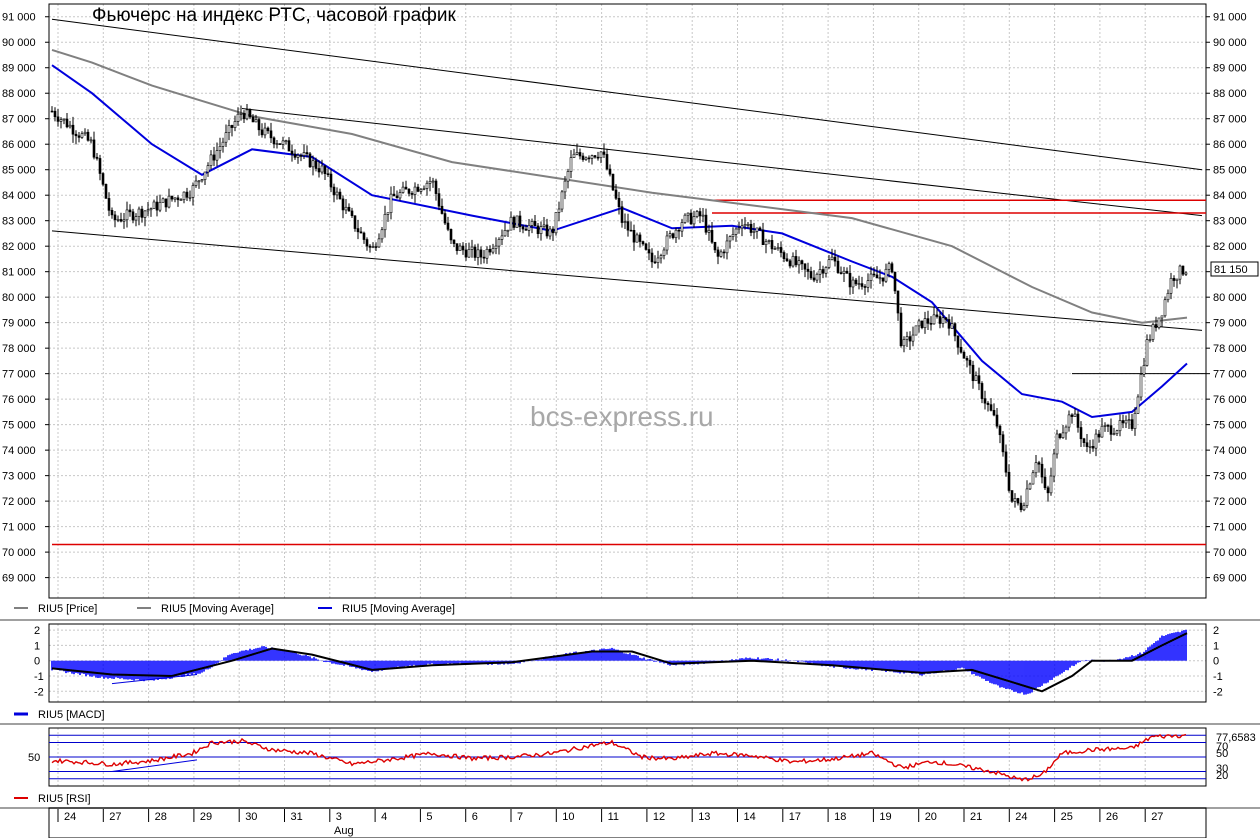  Describe the element at coordinates (339, 817) in the screenshot. I see `date-tick-label: 3` at that location.